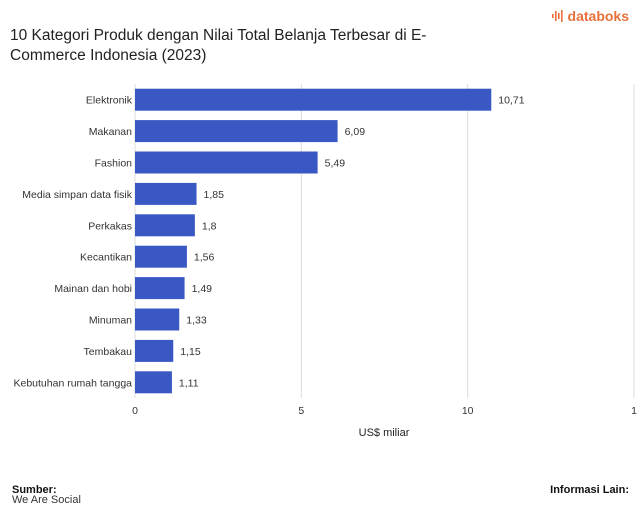 The width and height of the screenshot is (637, 508). What do you see at coordinates (108, 352) in the screenshot?
I see `category-label: Tembakau` at bounding box center [108, 352].